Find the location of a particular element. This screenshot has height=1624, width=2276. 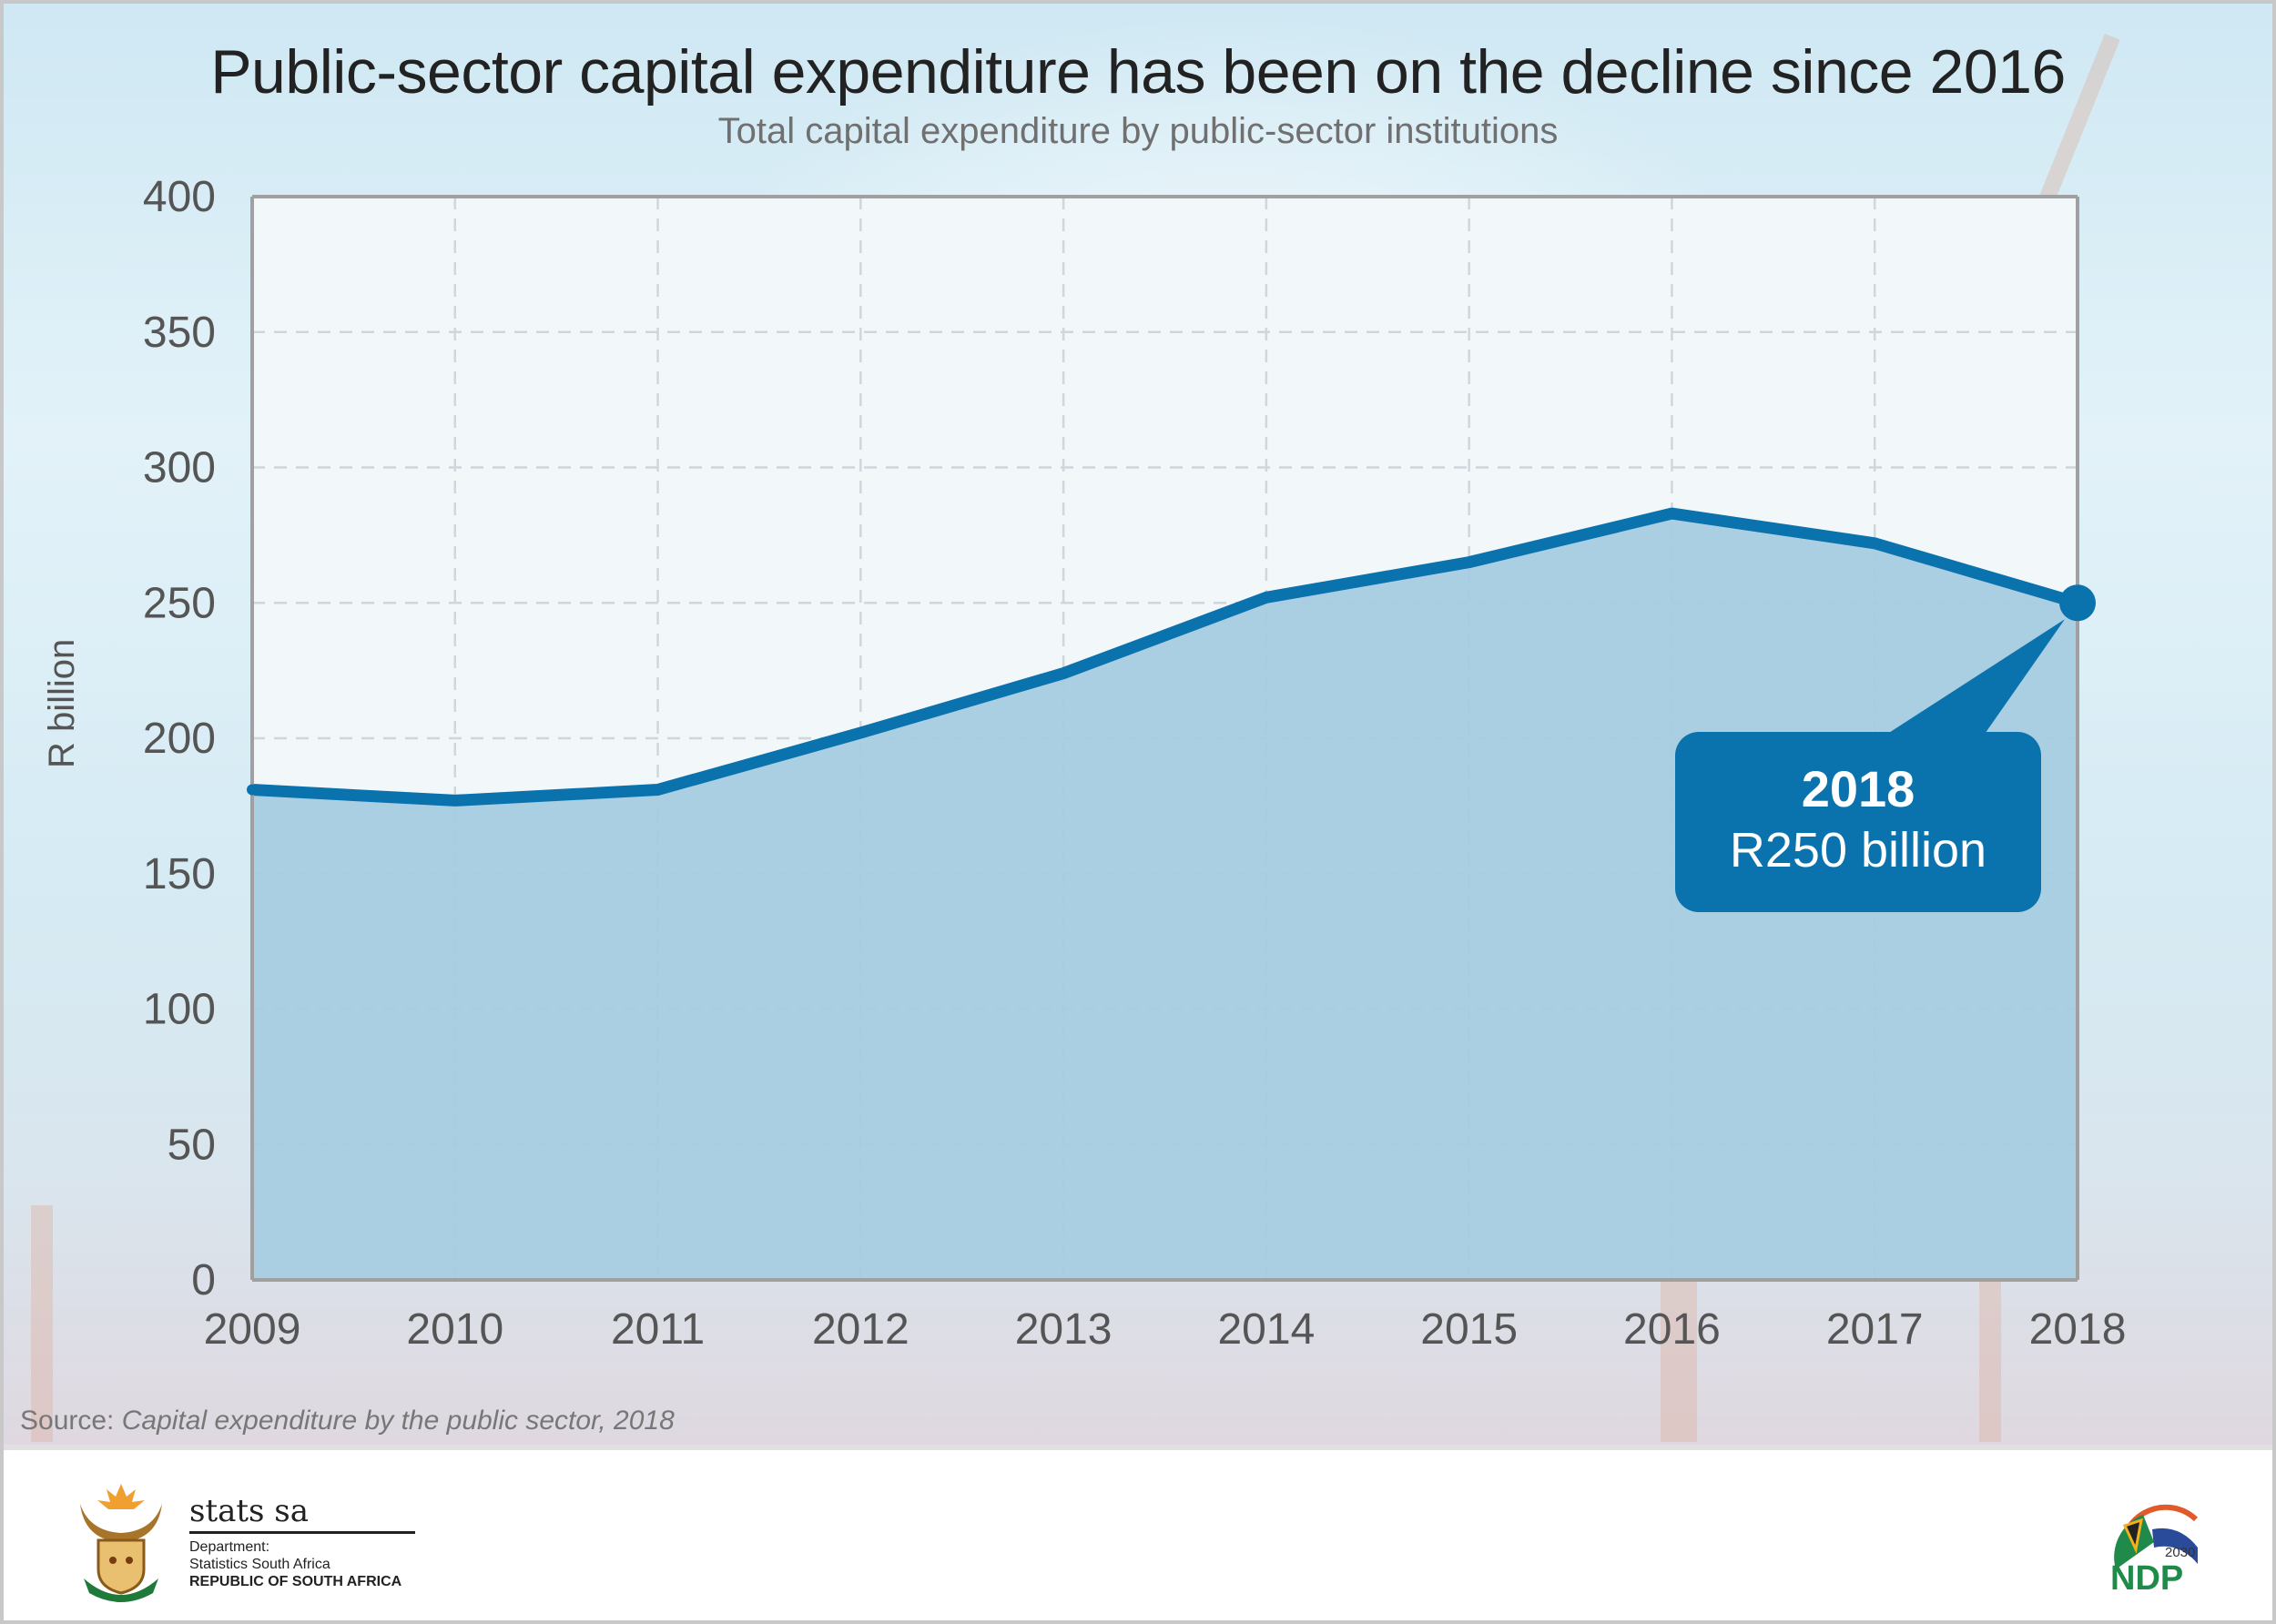

y-tick-label: 250 is located at coordinates (179, 603).